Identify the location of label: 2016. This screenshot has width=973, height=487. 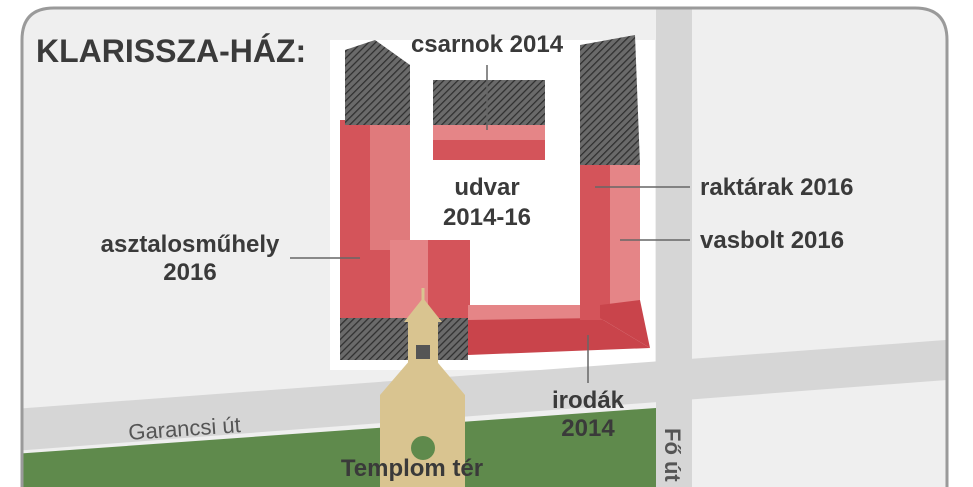
(189, 272).